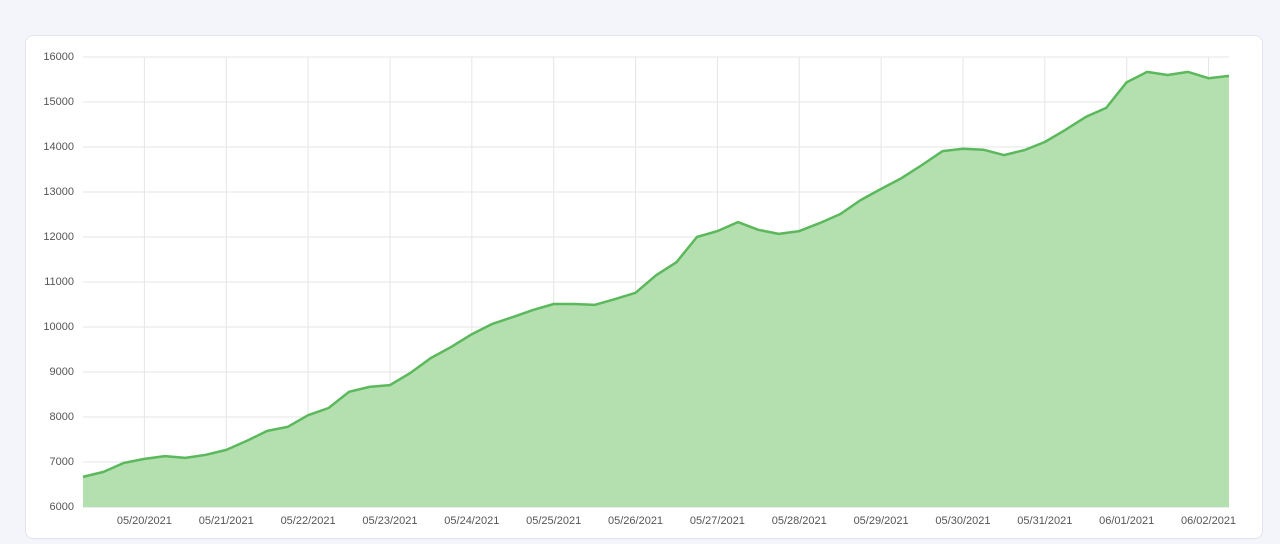 Image resolution: width=1280 pixels, height=544 pixels. Describe the element at coordinates (62, 507) in the screenshot. I see `y-tick-label: 6000` at that location.